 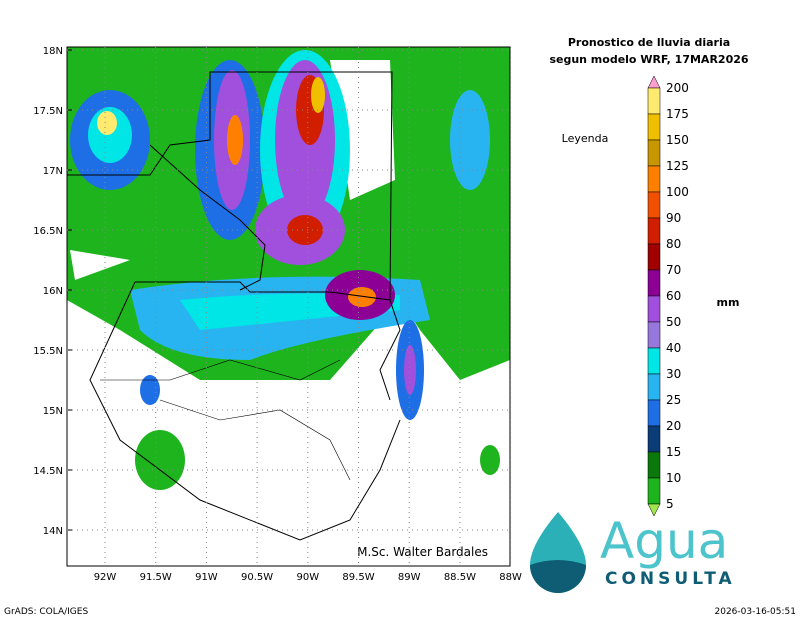 I want to click on colorbar-label: 200, so click(x=677, y=88).